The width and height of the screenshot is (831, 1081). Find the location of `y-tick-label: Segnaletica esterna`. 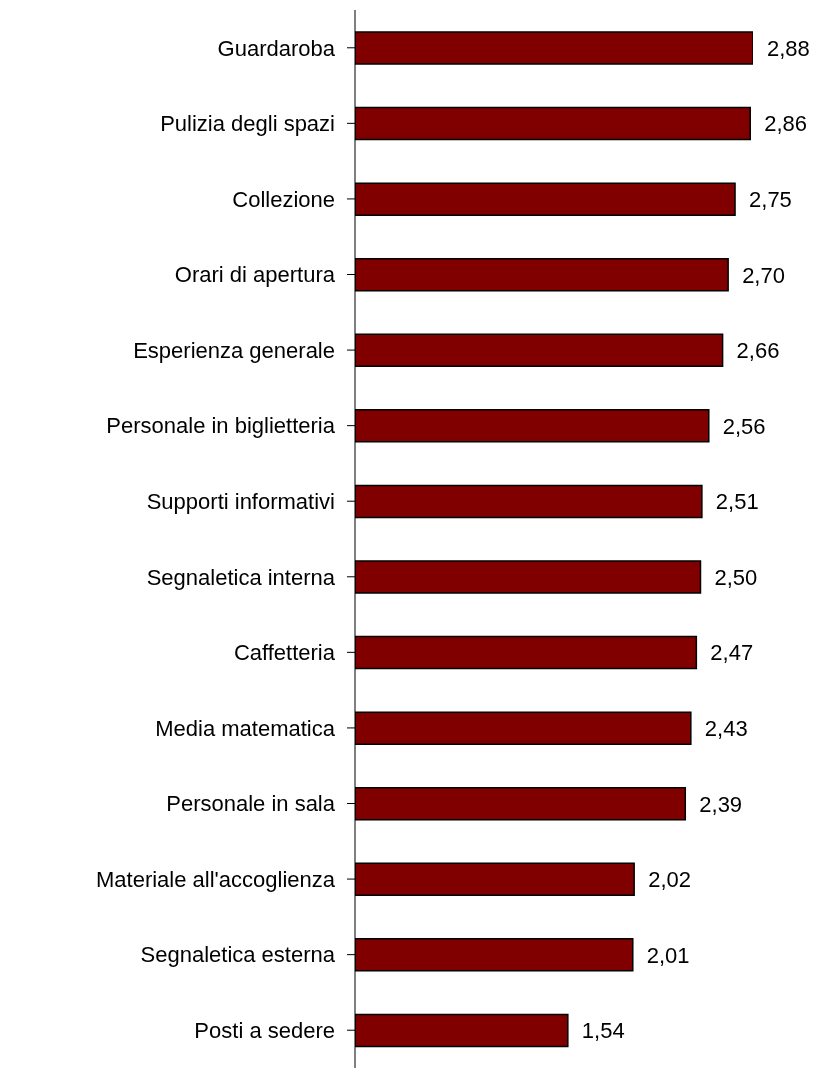

y-tick-label: Segnaletica esterna is located at coordinates (238, 955).